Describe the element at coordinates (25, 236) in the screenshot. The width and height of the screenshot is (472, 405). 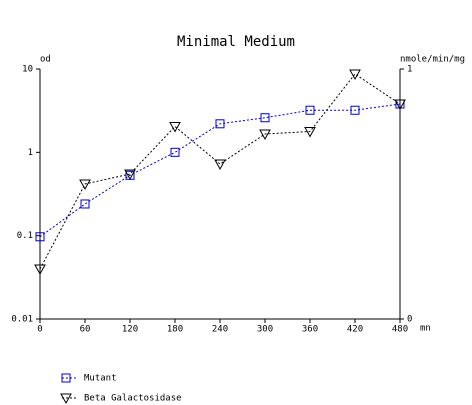
I see `y-tick-label: 0.1` at that location.